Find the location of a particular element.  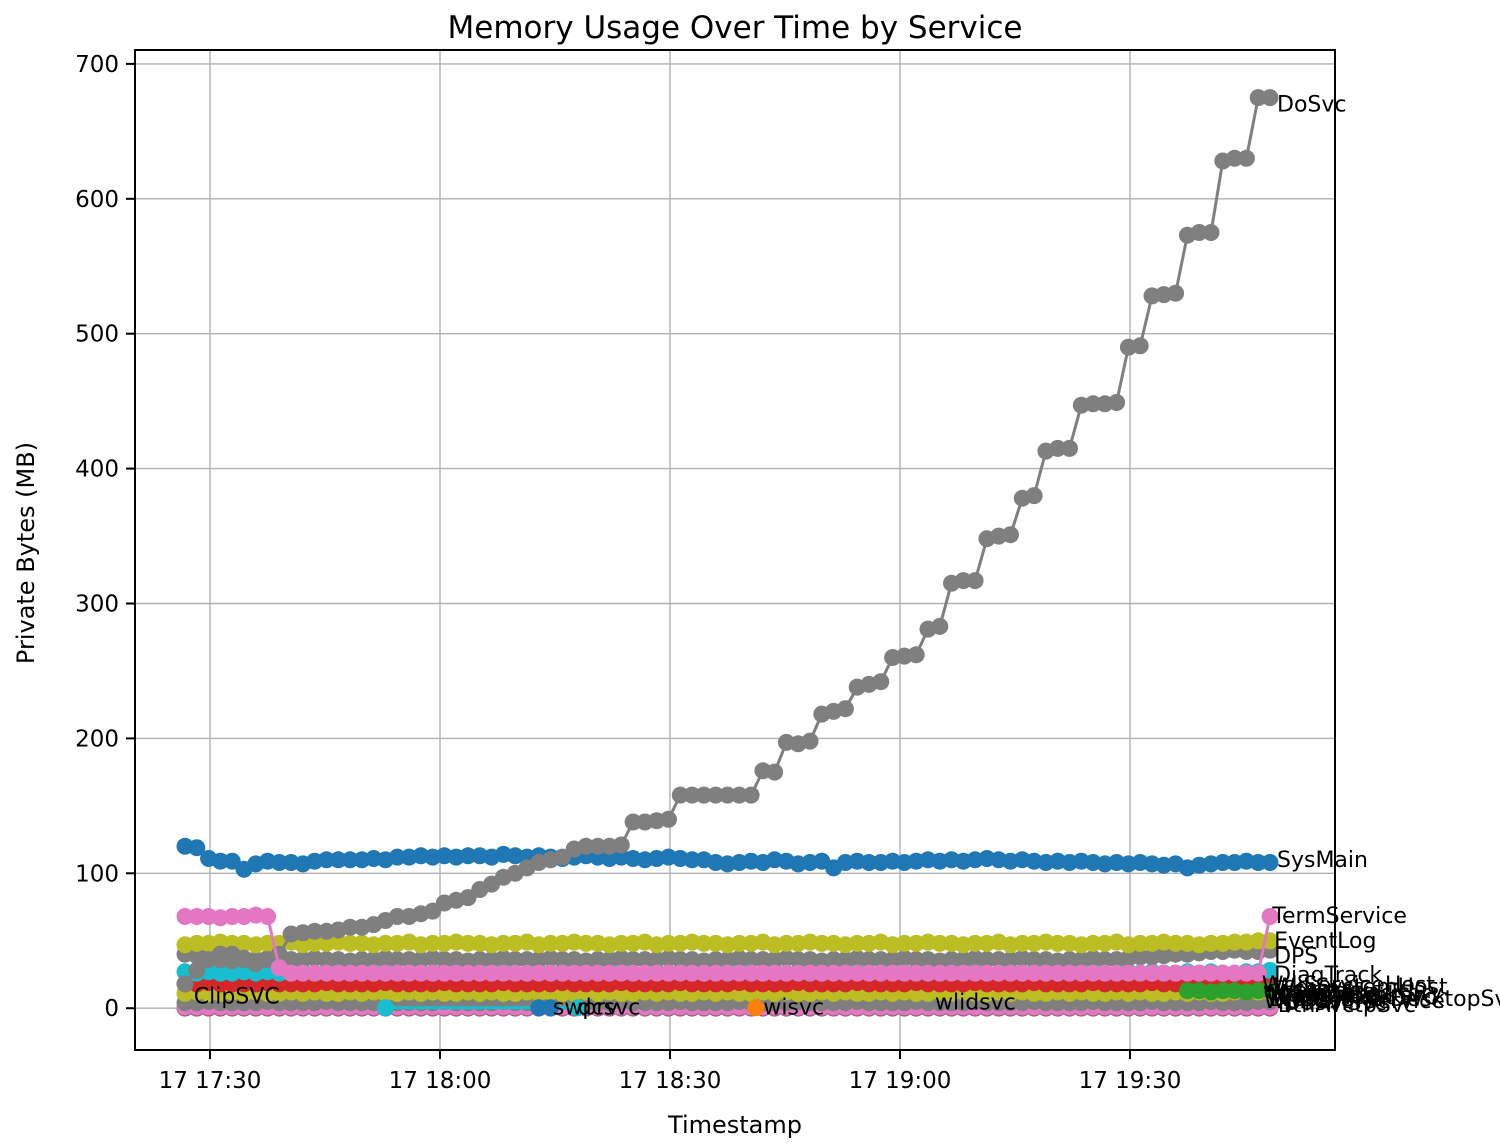

x-tick-label: 17 17:30 is located at coordinates (210, 1081).